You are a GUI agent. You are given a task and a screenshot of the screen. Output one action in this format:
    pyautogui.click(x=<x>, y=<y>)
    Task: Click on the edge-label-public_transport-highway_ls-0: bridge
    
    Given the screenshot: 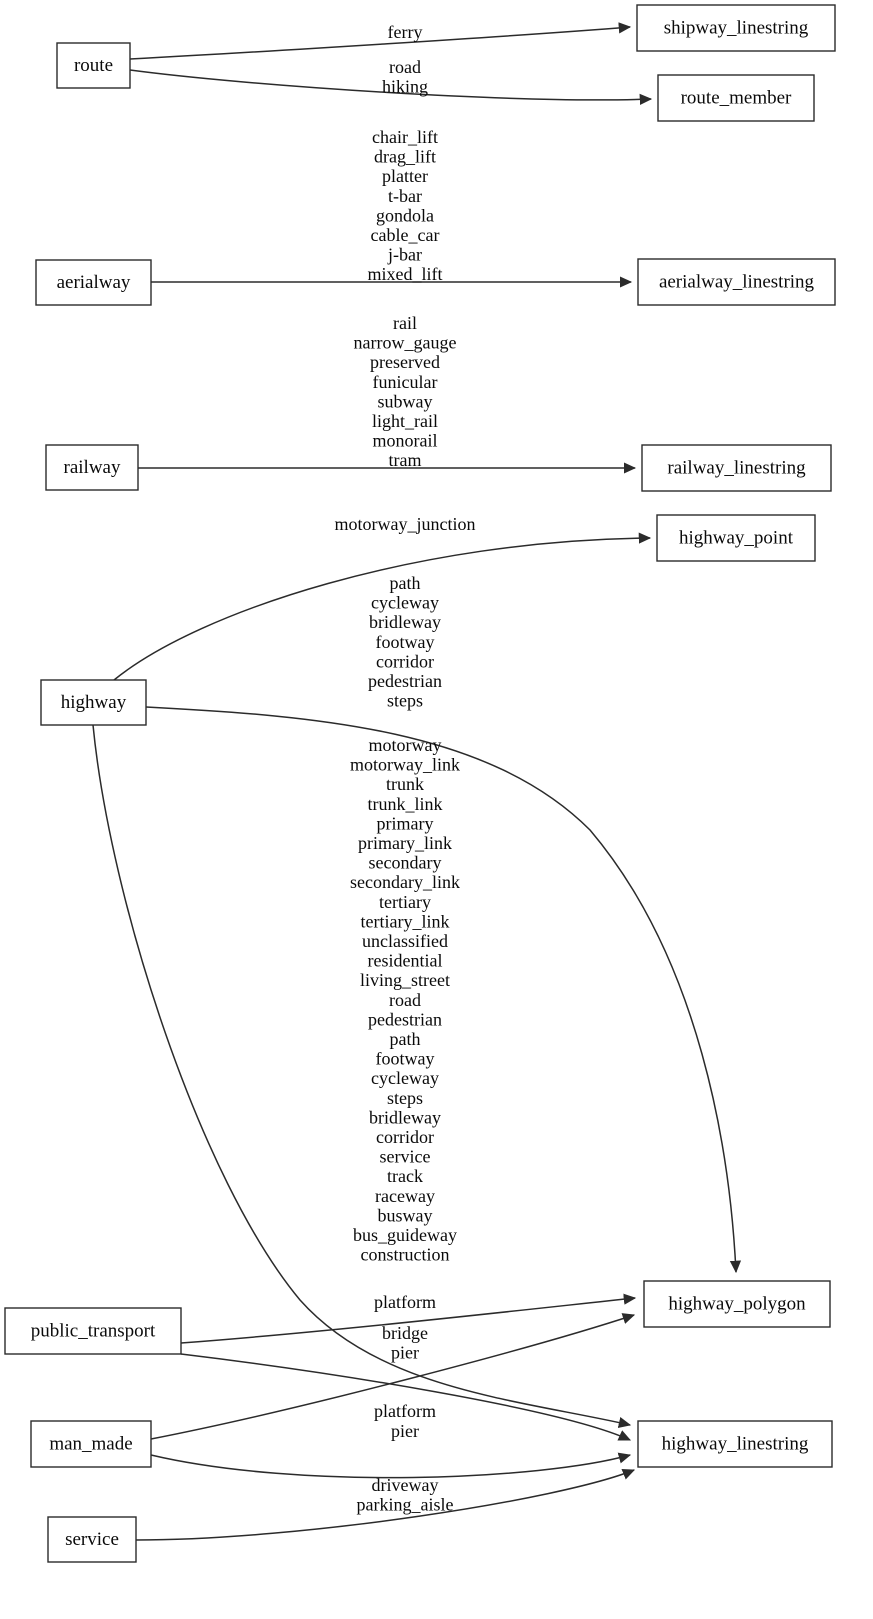 What is the action you would take?
    pyautogui.click(x=405, y=1333)
    